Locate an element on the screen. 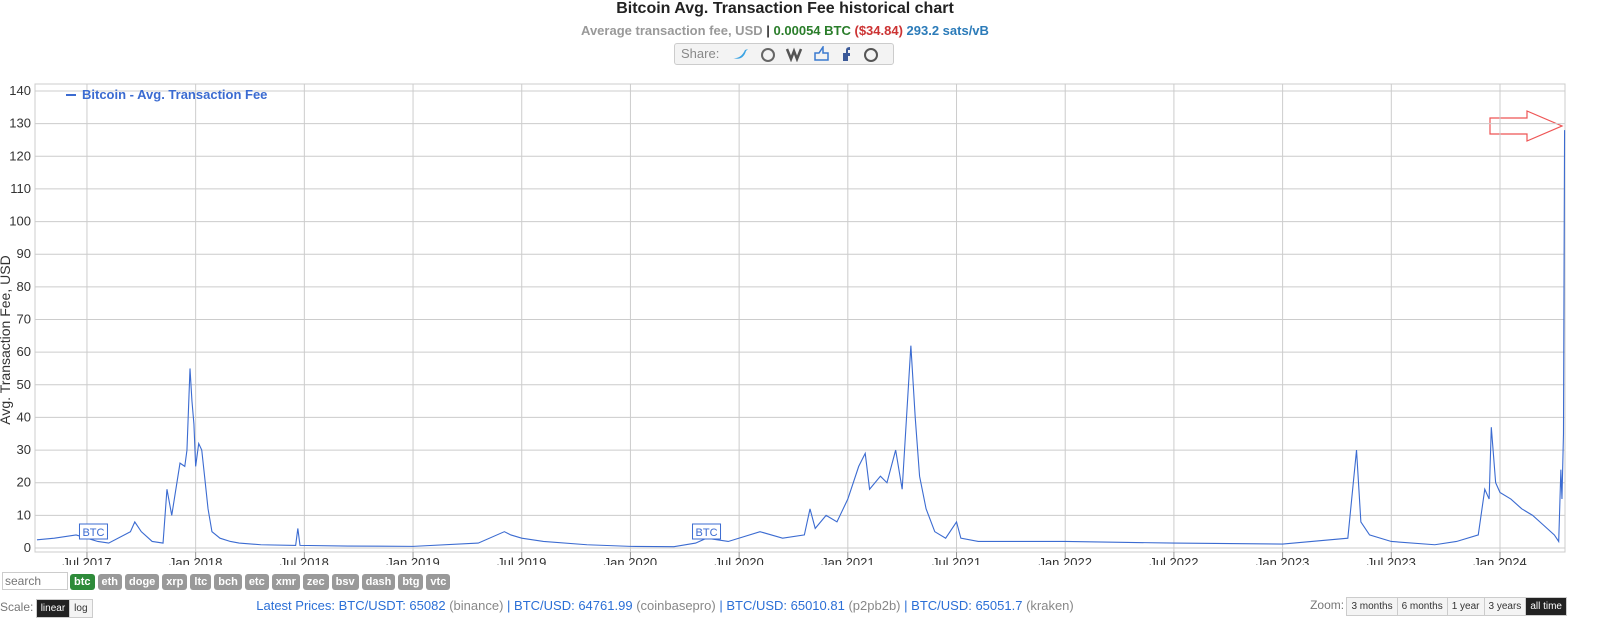  coin-button: etc is located at coordinates (256, 582).